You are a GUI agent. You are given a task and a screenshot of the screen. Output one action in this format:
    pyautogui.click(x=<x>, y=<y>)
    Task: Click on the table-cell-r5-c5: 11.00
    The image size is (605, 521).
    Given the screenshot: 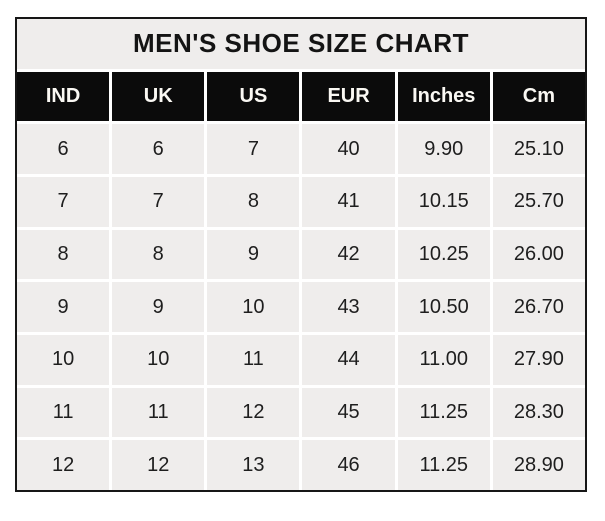 What is the action you would take?
    pyautogui.click(x=443, y=360)
    